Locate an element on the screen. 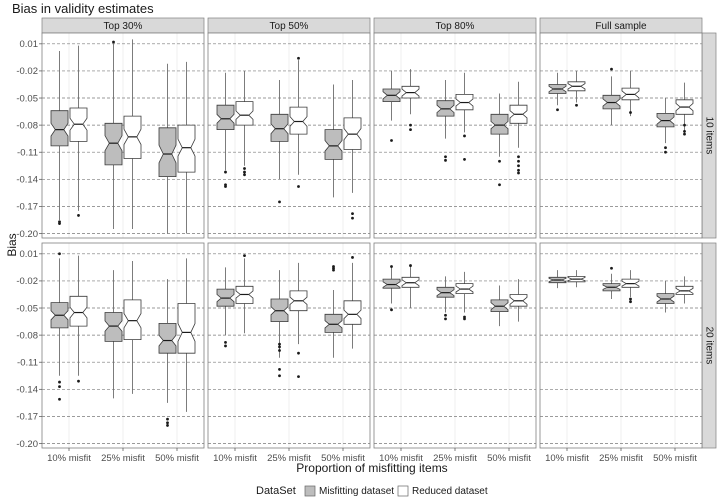  legend-key-misfitting is located at coordinates (310, 491).